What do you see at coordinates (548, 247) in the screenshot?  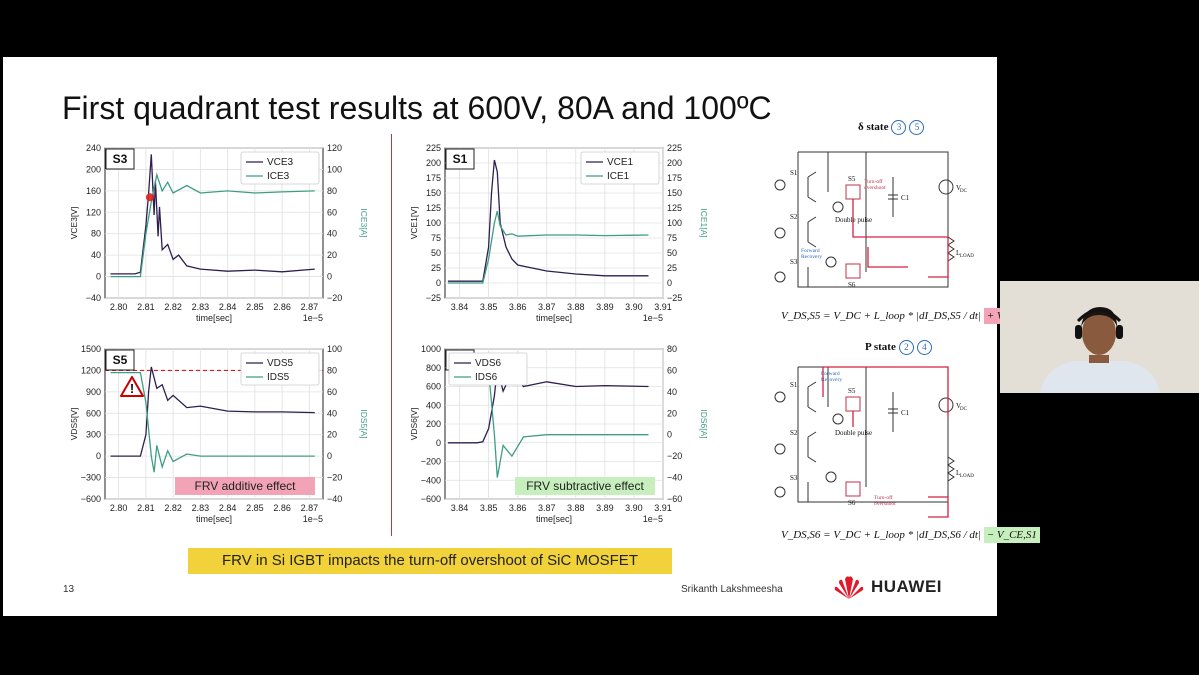 I see `s1-series-ICE1` at bounding box center [548, 247].